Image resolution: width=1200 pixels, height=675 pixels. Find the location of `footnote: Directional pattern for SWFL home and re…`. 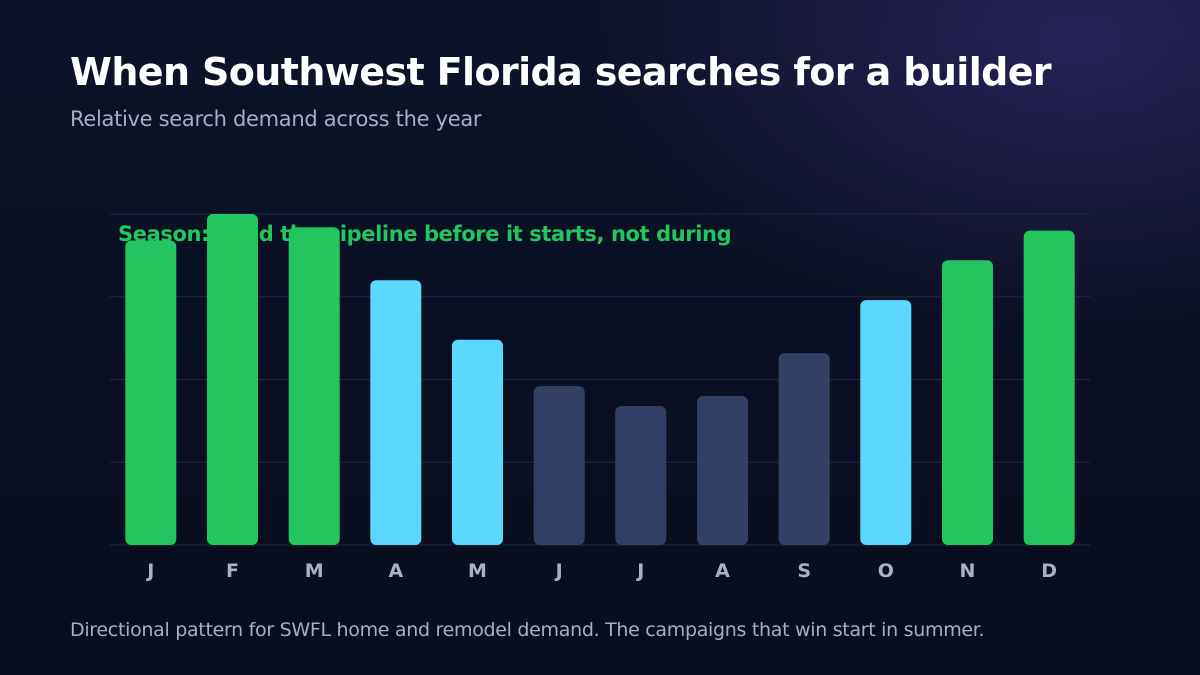

footnote: Directional pattern for SWFL home and re… is located at coordinates (527, 630).